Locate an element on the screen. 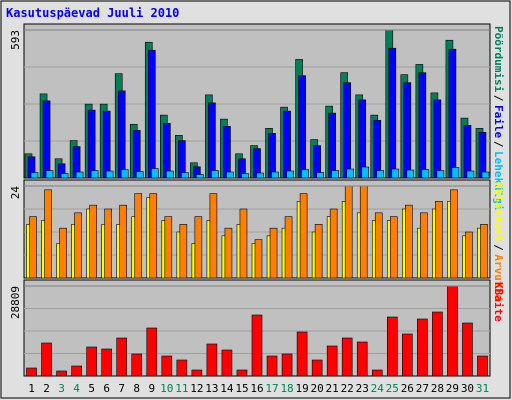 The width and height of the screenshot is (512, 400). x-tick-label: 1 is located at coordinates (31, 388).